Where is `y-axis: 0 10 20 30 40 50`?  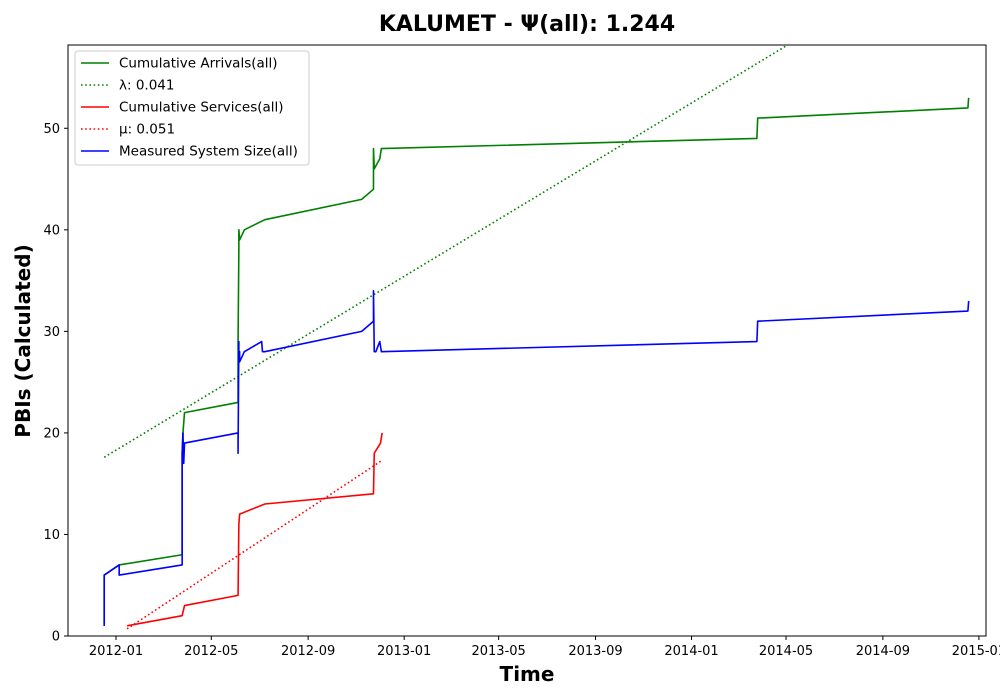 y-axis: 0 10 20 30 40 50 is located at coordinates (55, 383).